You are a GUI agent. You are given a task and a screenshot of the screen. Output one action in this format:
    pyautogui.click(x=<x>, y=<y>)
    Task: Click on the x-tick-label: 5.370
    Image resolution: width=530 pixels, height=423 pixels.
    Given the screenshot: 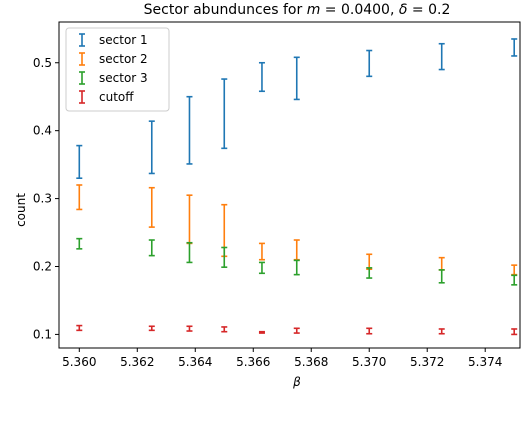 What is the action you would take?
    pyautogui.click(x=369, y=362)
    